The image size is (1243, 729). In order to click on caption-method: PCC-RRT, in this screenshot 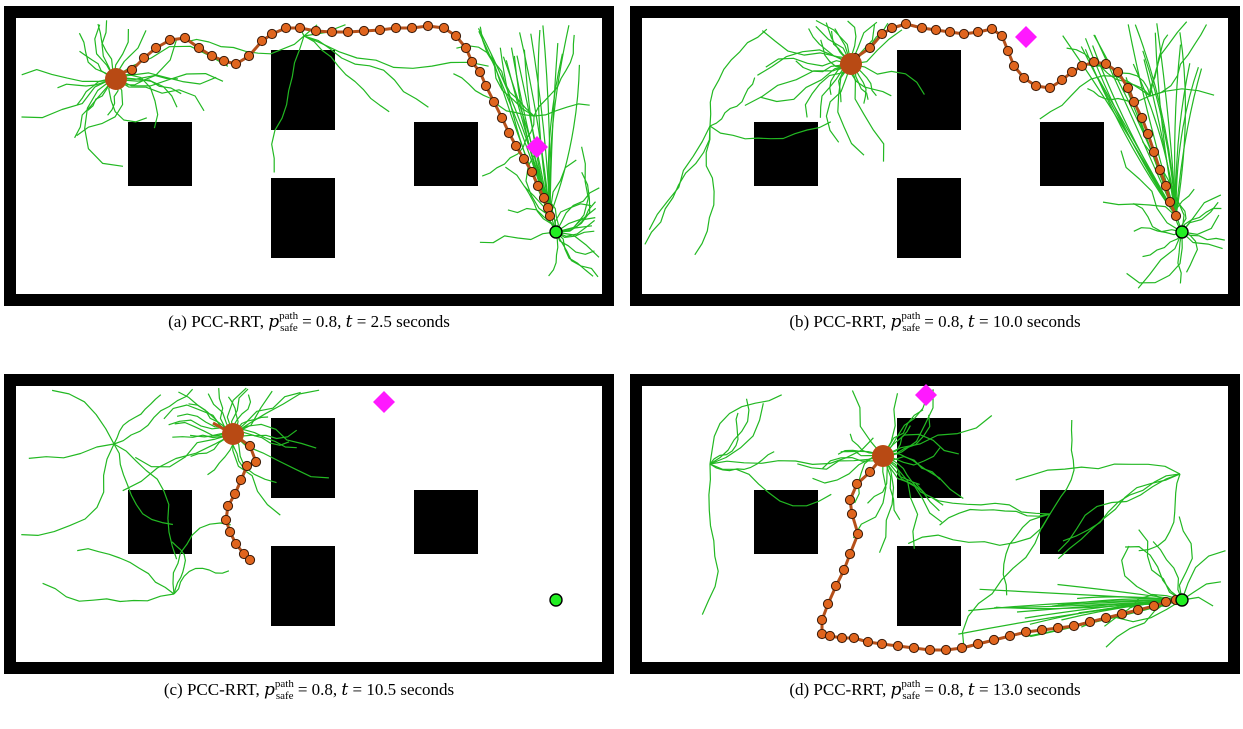, I will do `click(850, 321)`.